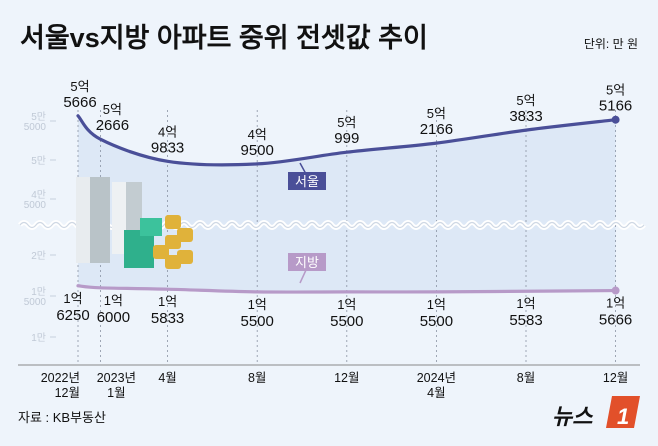 The image size is (658, 446). What do you see at coordinates (62, 417) in the screenshot?
I see `source-note: 자료 : KB부동산` at bounding box center [62, 417].